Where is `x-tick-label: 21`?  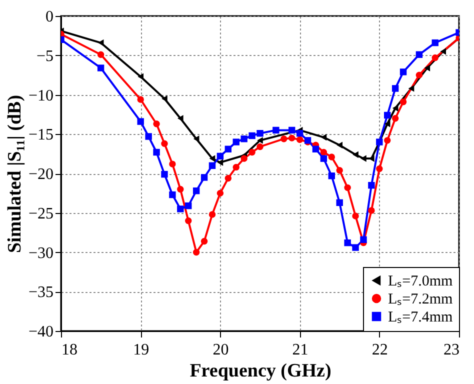 x-tick-label: 21 is located at coordinates (300, 350).